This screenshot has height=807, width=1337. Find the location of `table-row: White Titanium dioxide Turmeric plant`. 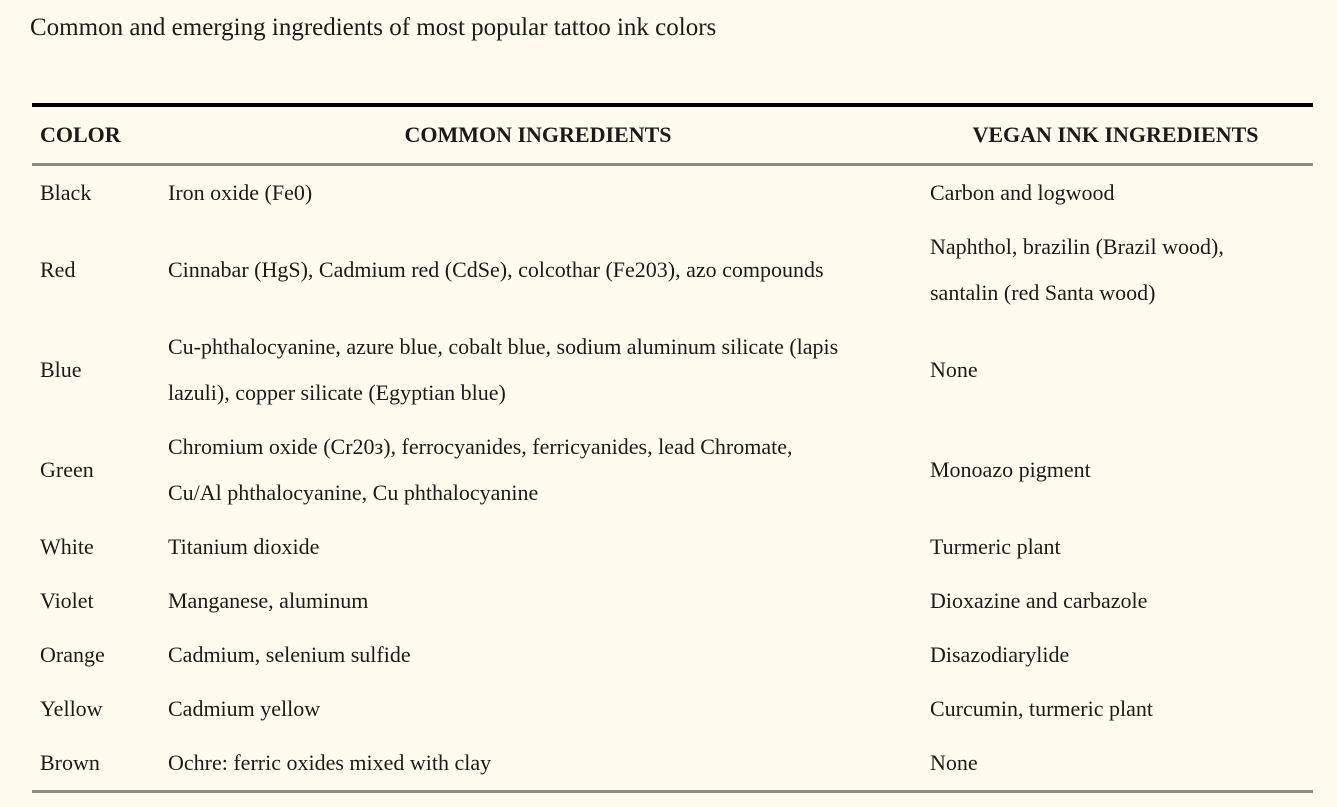

table-row: White Titanium dioxide Turmeric plant is located at coordinates (672, 547).